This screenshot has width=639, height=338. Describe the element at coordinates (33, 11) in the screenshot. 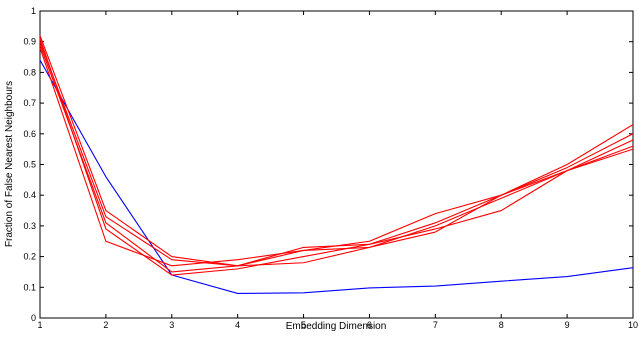

I see `y-tick-label: 1` at that location.